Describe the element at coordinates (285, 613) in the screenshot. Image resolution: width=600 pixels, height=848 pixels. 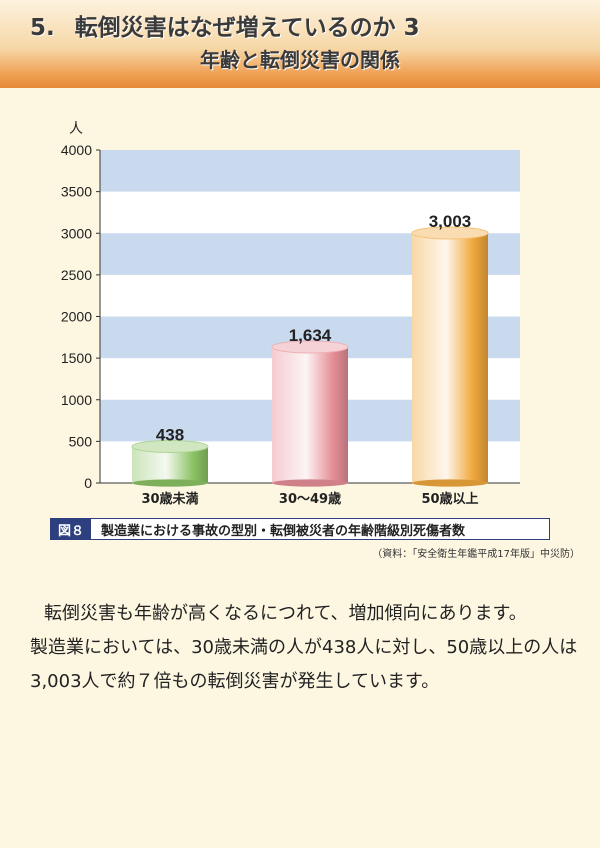
I see `paragraph-1: 転倒災害も年齢が高くなるにつれて、増加傾向にあります。` at that location.